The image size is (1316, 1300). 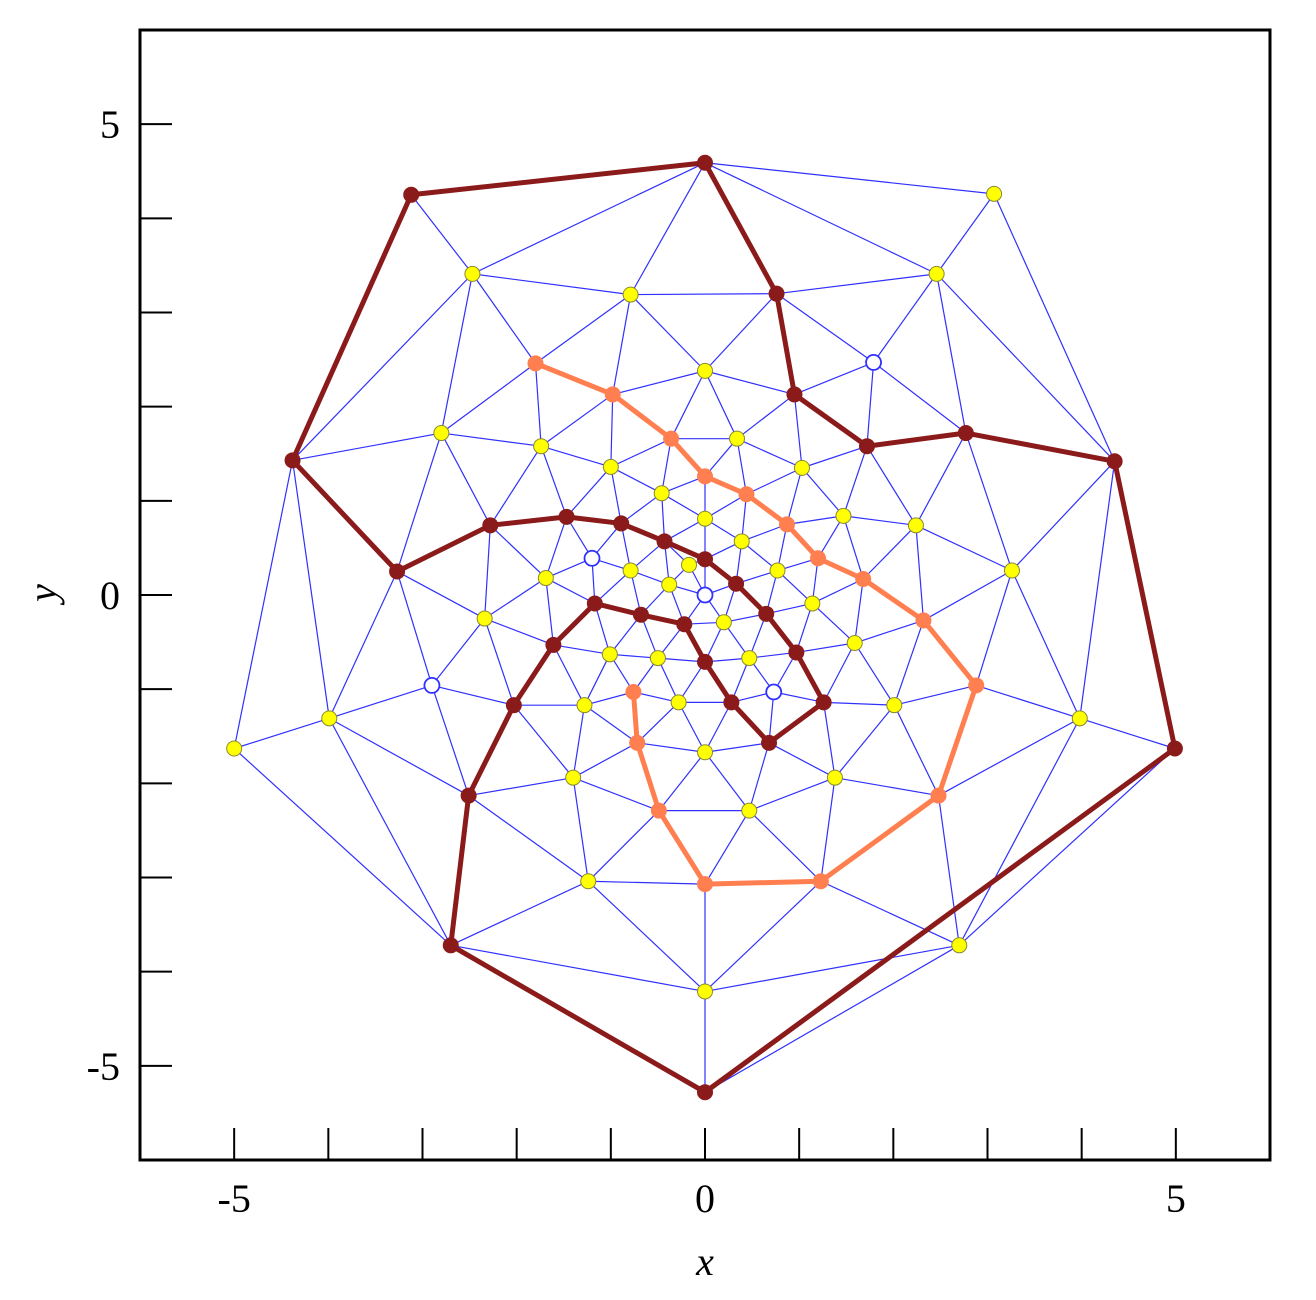 What do you see at coordinates (705, 1198) in the screenshot?
I see `x-tick-label: 0` at bounding box center [705, 1198].